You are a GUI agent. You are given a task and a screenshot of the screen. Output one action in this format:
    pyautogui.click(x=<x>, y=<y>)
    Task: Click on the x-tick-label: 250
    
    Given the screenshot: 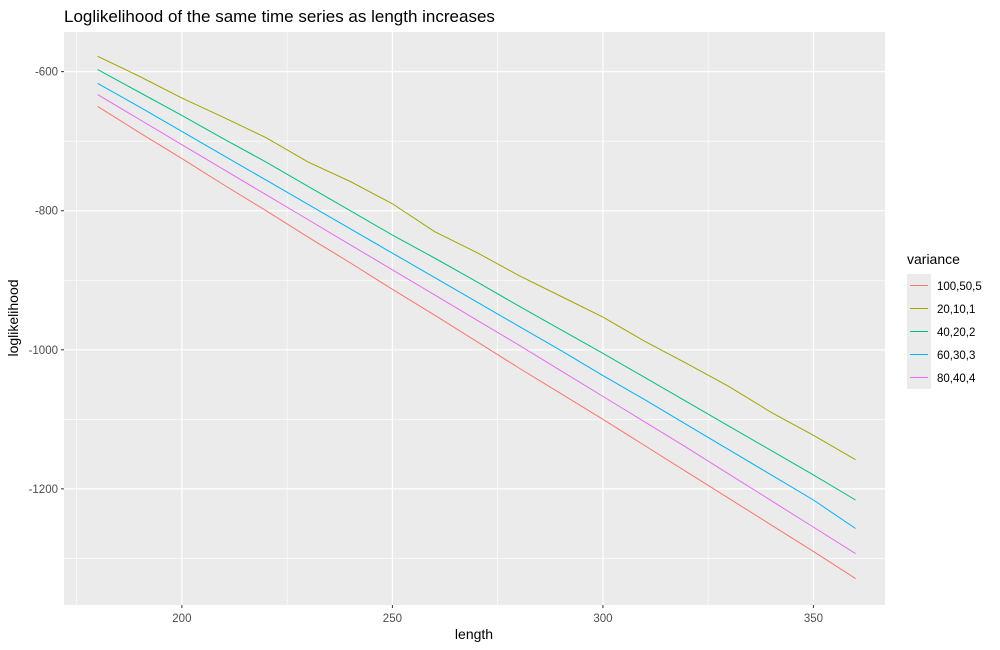 What is the action you would take?
    pyautogui.click(x=392, y=619)
    